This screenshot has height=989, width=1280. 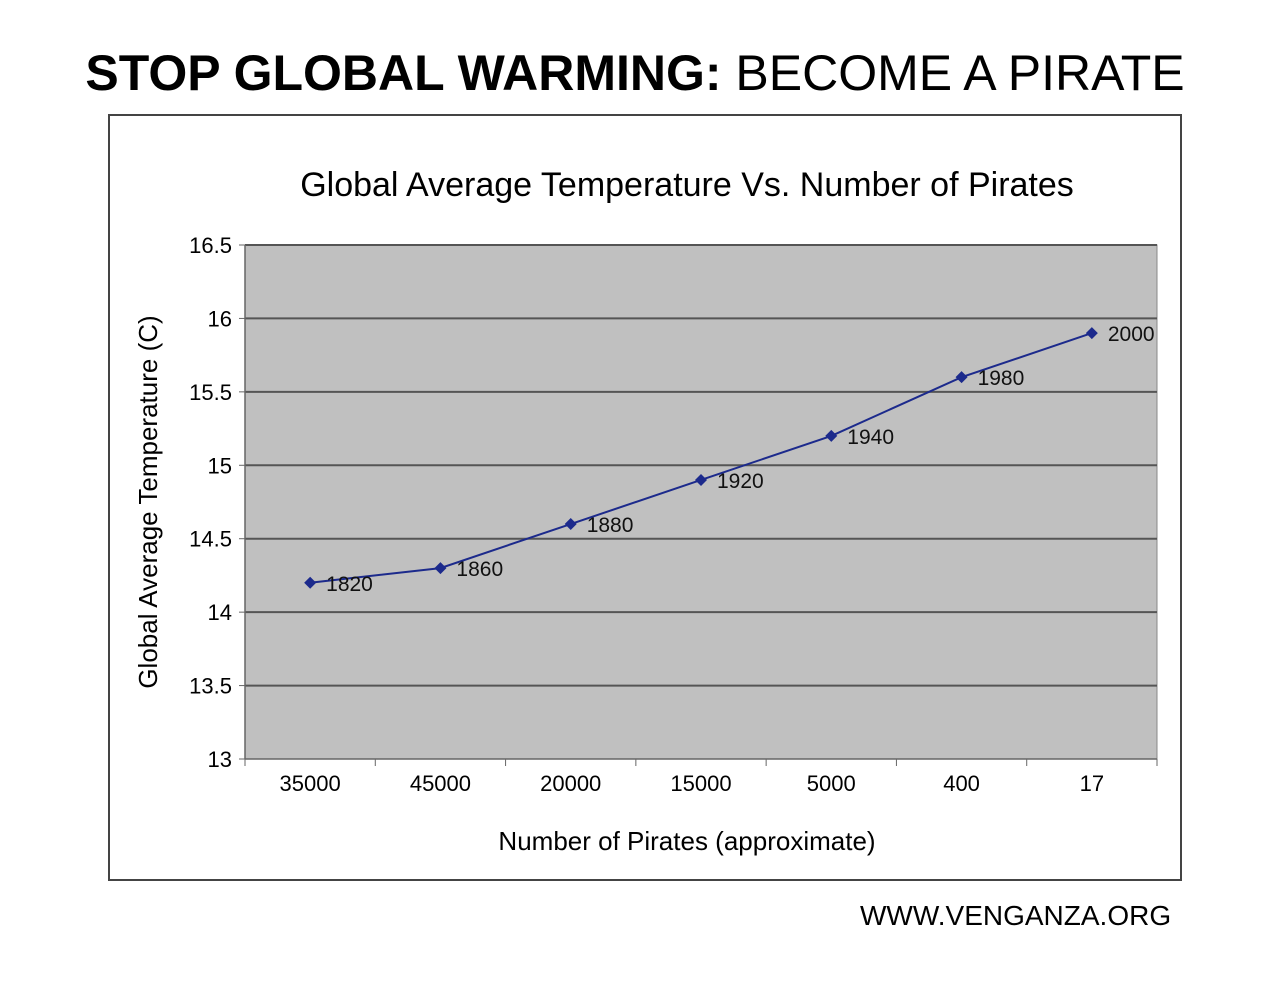 I want to click on x-tick-label: 5000, so click(x=831, y=783).